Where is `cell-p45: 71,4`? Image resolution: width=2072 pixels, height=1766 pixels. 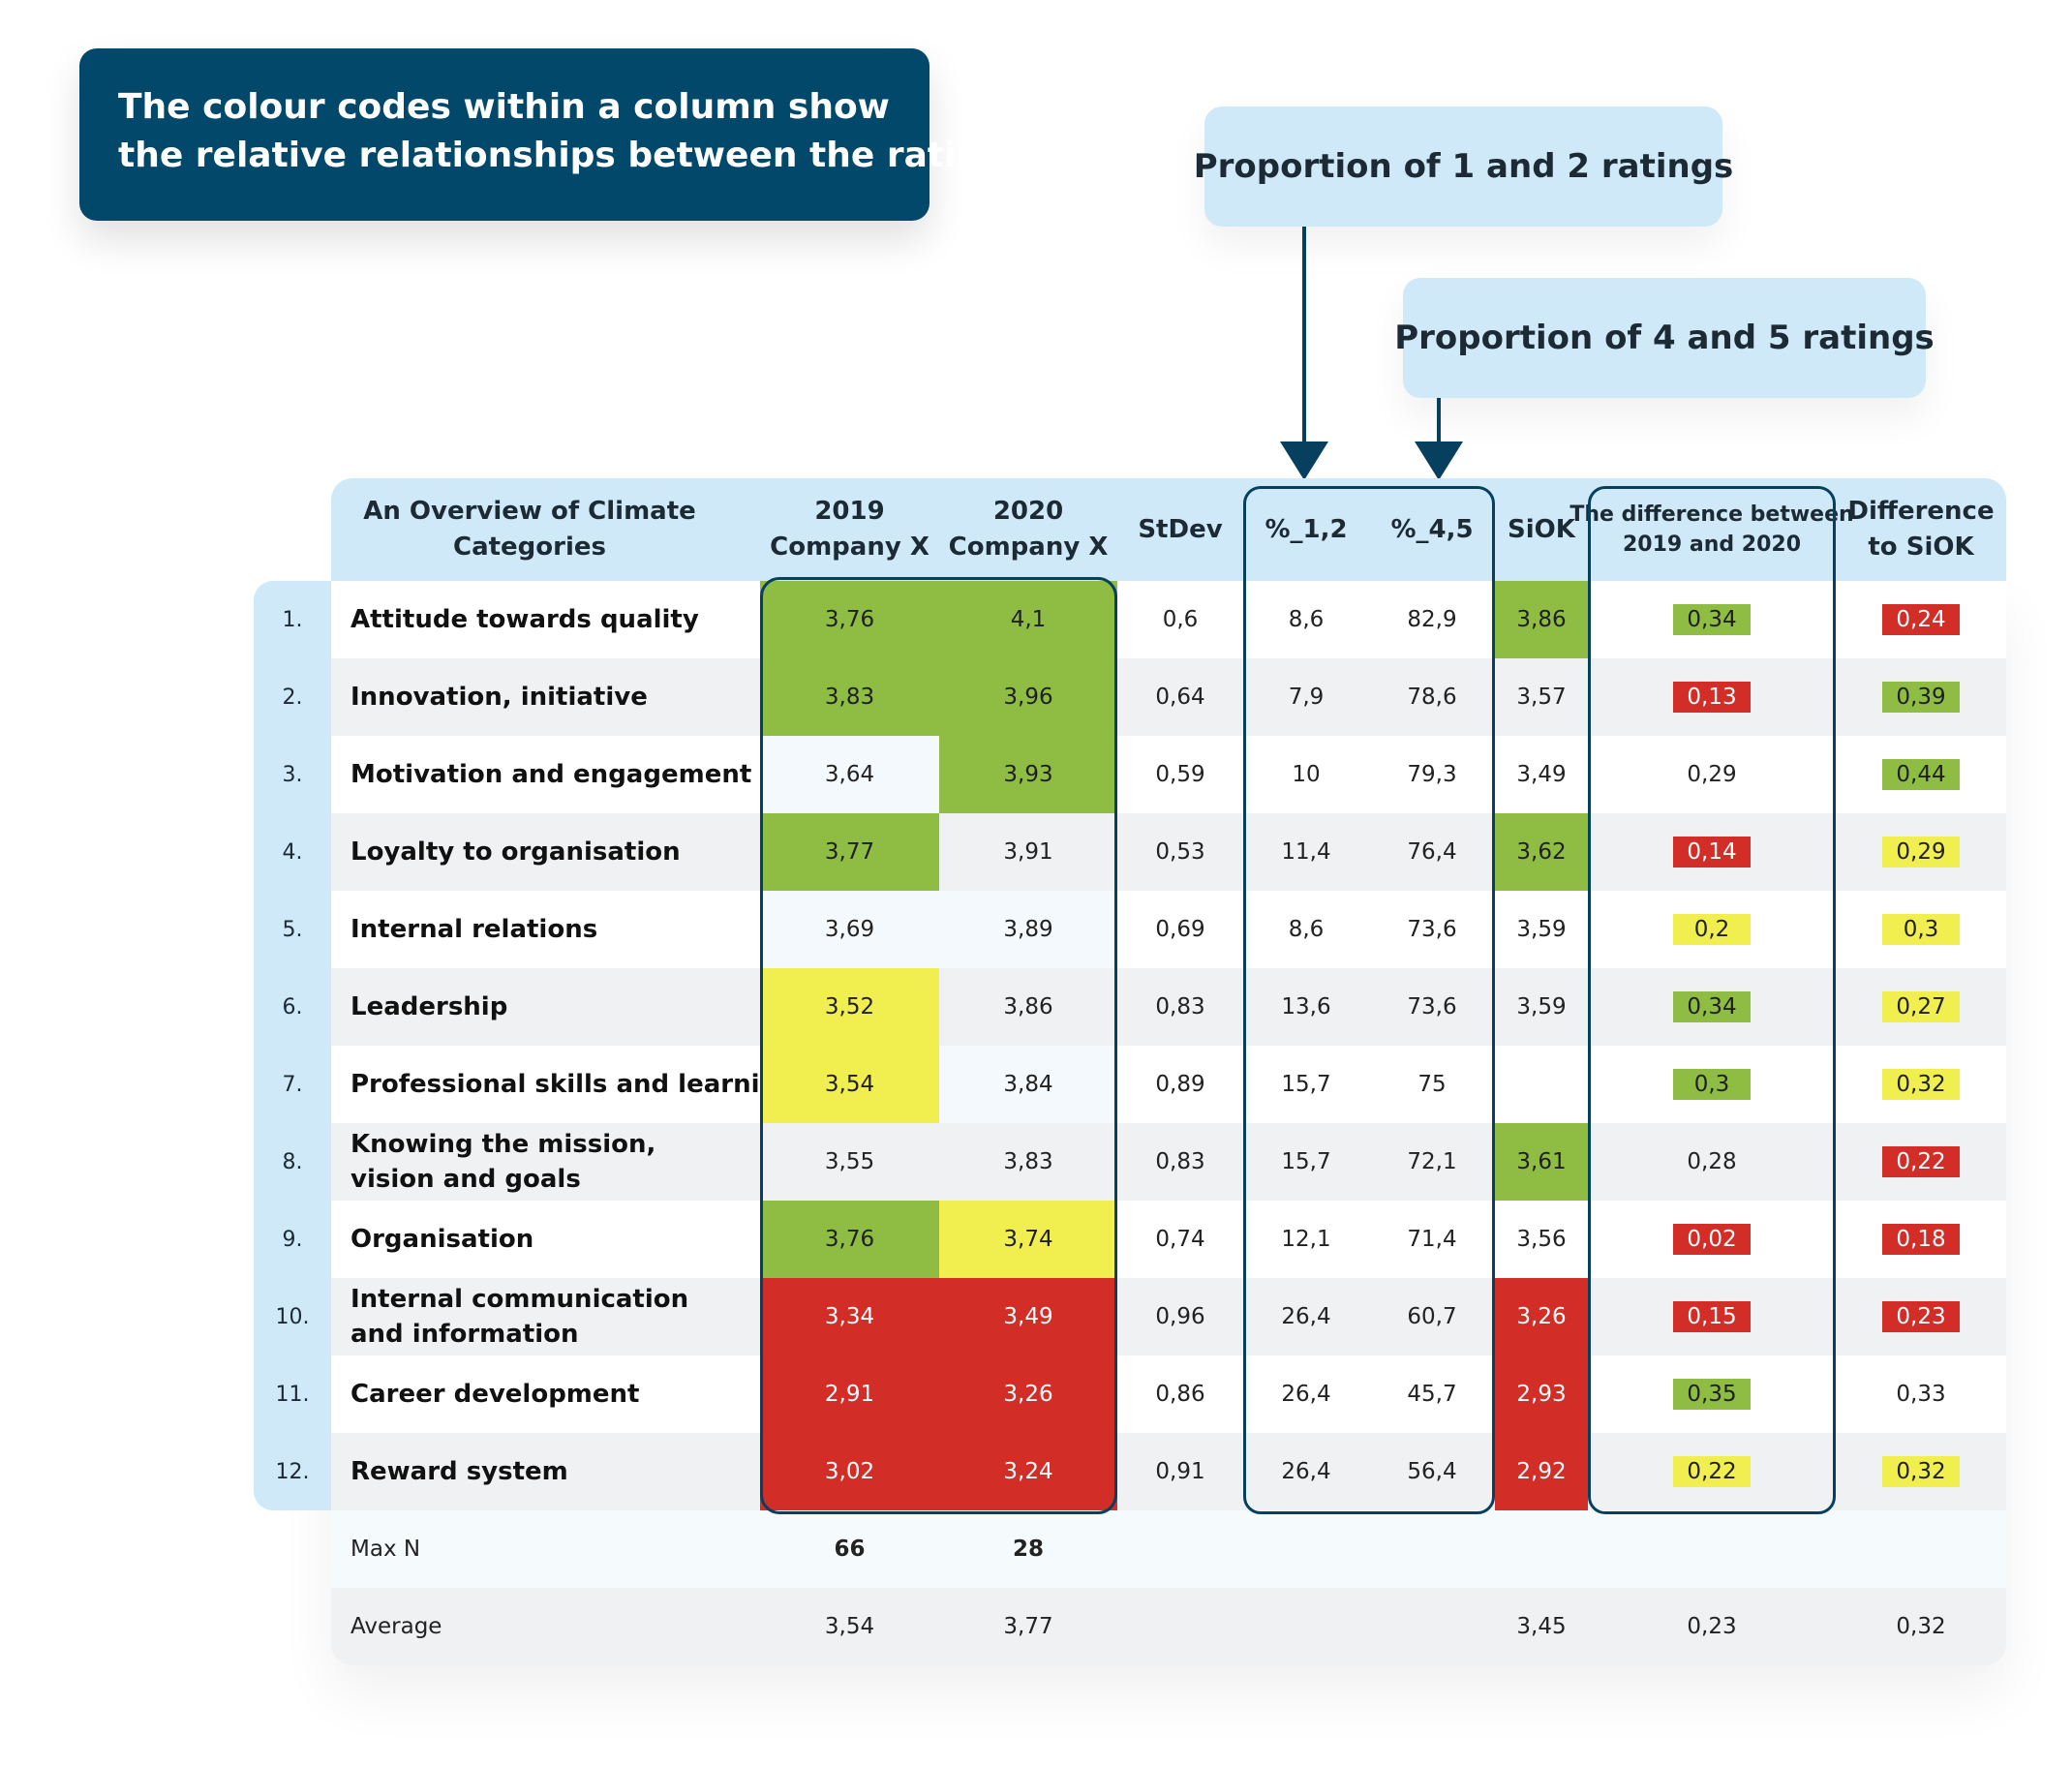
cell-p45: 71,4 is located at coordinates (1432, 1239).